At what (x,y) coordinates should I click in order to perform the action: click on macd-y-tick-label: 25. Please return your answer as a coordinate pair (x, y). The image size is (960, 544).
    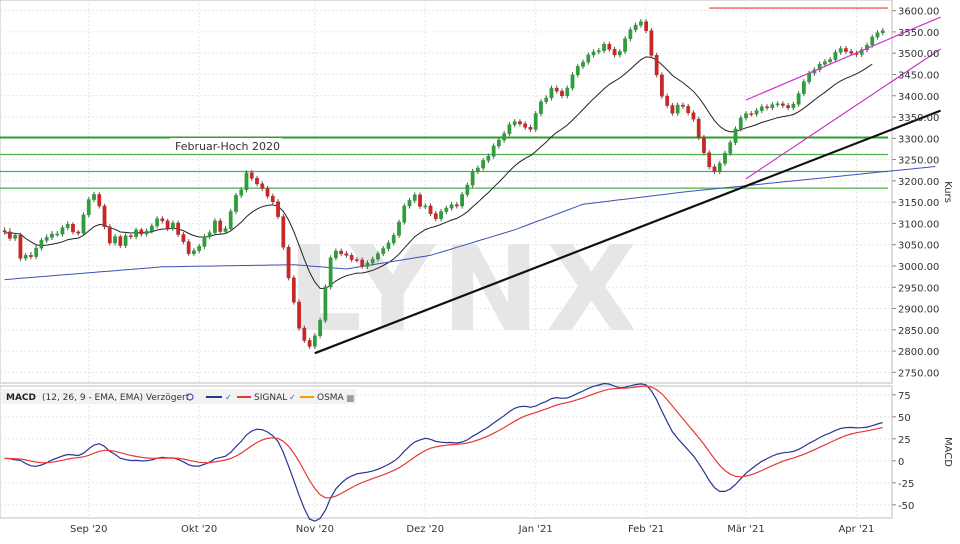
    Looking at the image, I should click on (904, 440).